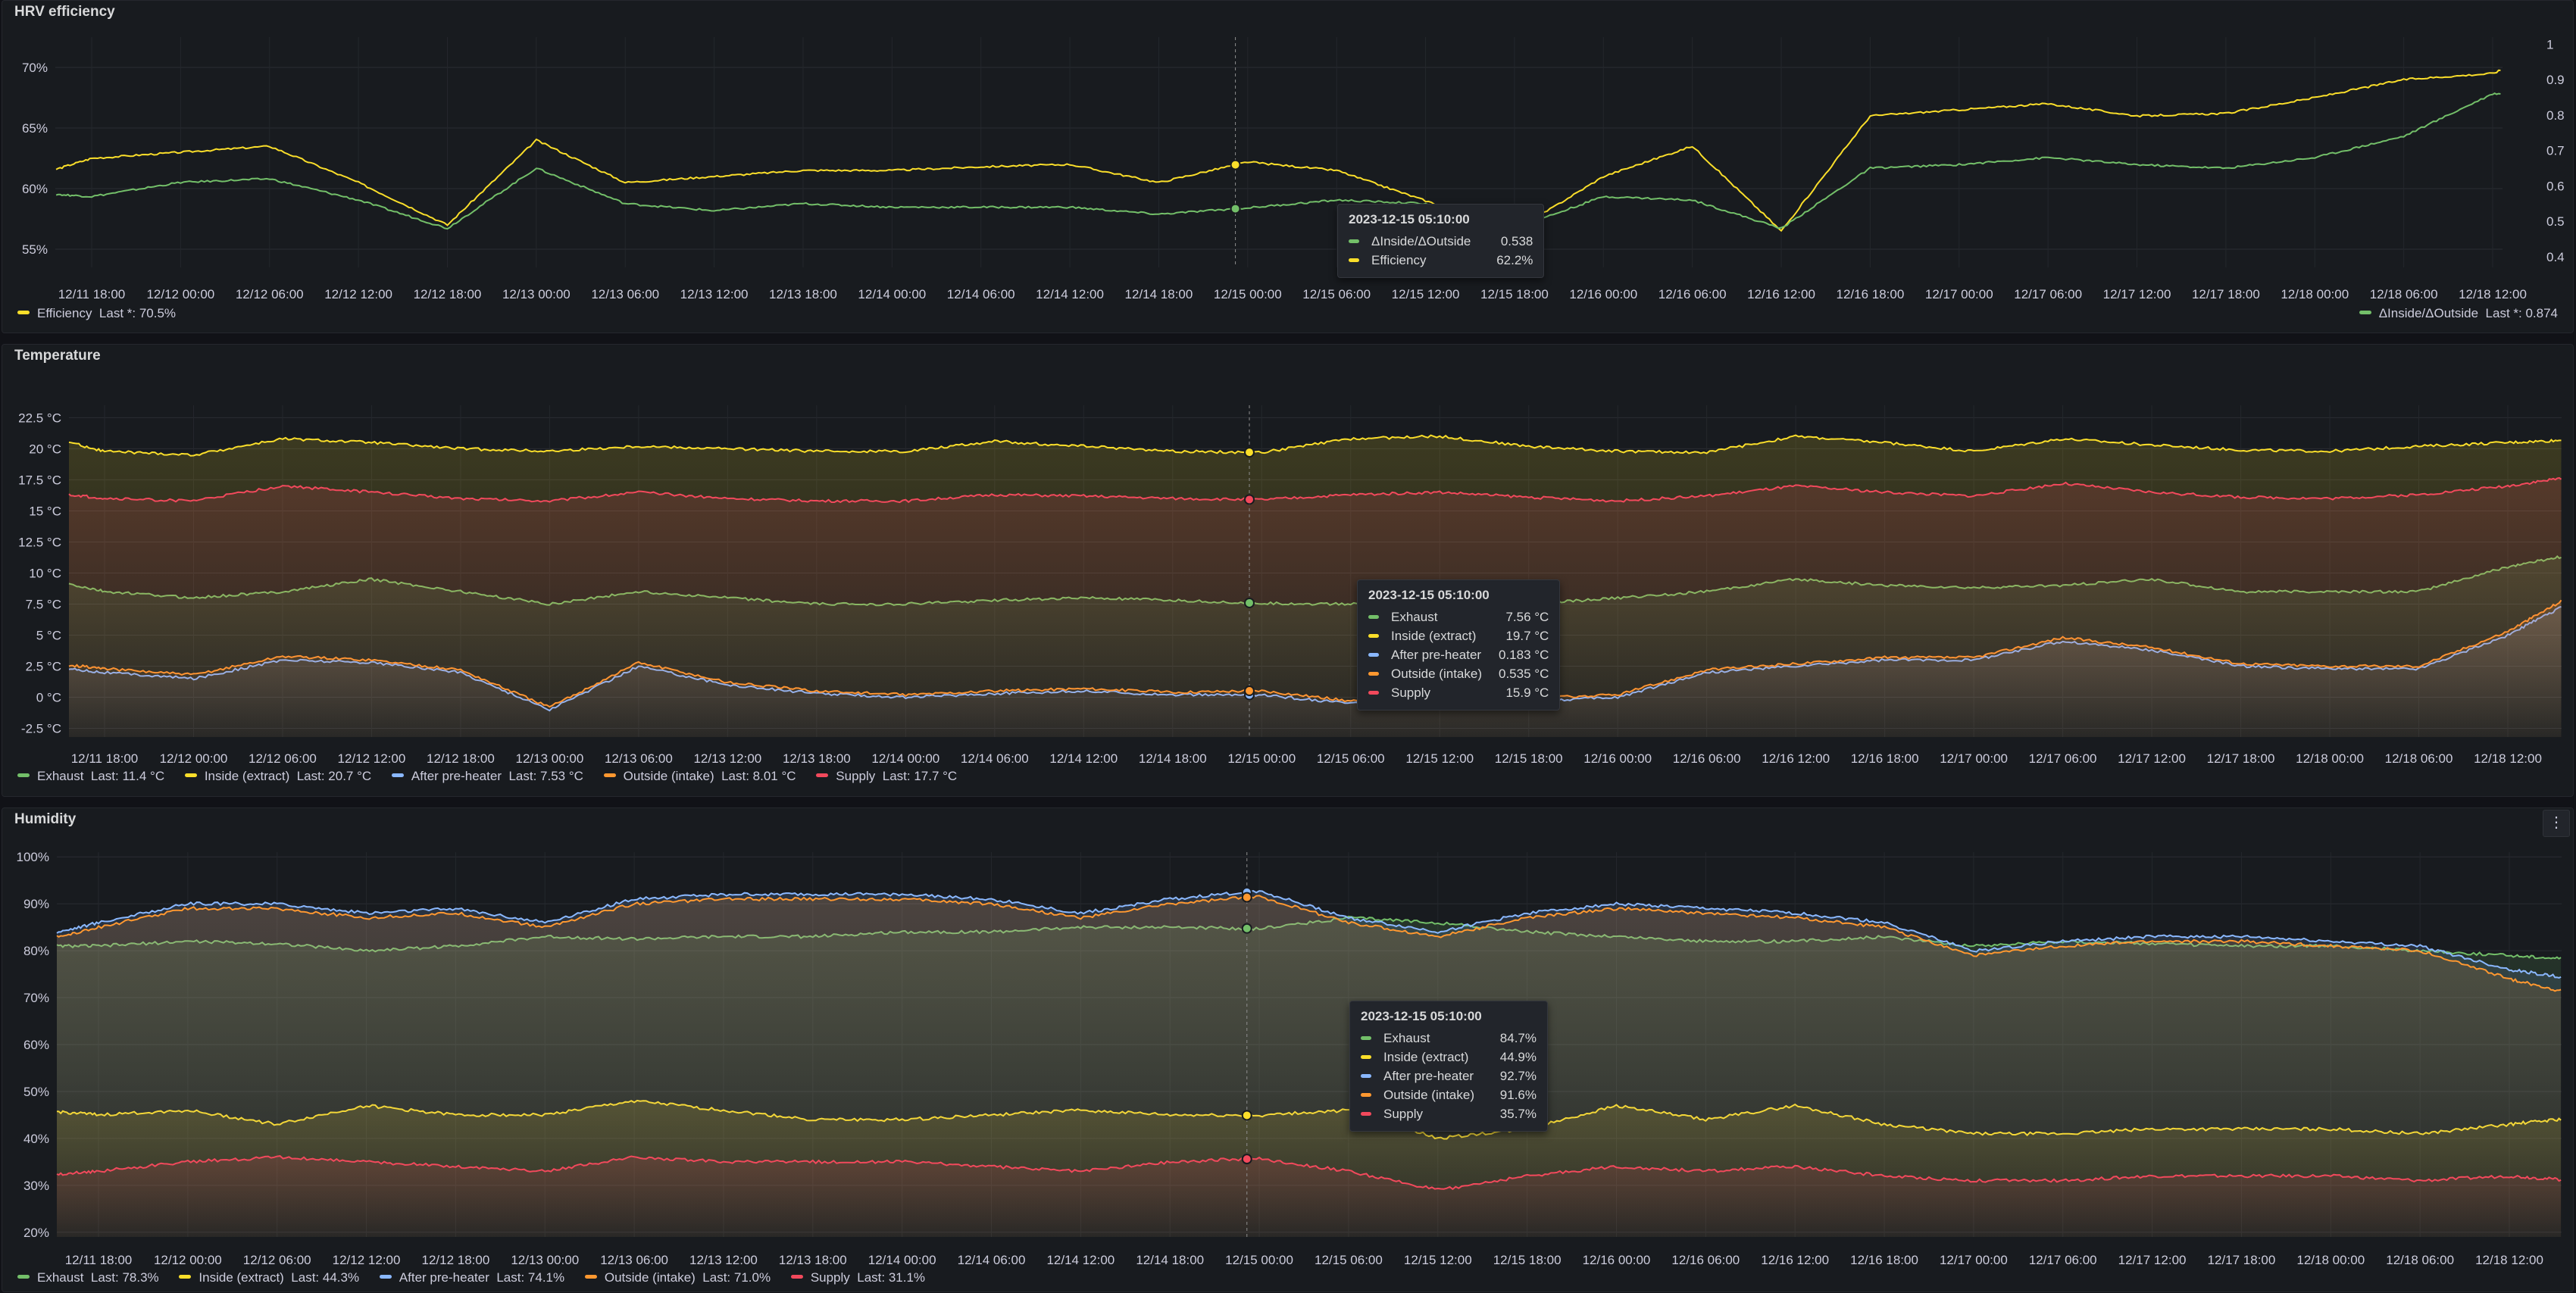  What do you see at coordinates (97, 313) in the screenshot?
I see `legend-item-efficiency: Efficiency Last *: 70.5%` at bounding box center [97, 313].